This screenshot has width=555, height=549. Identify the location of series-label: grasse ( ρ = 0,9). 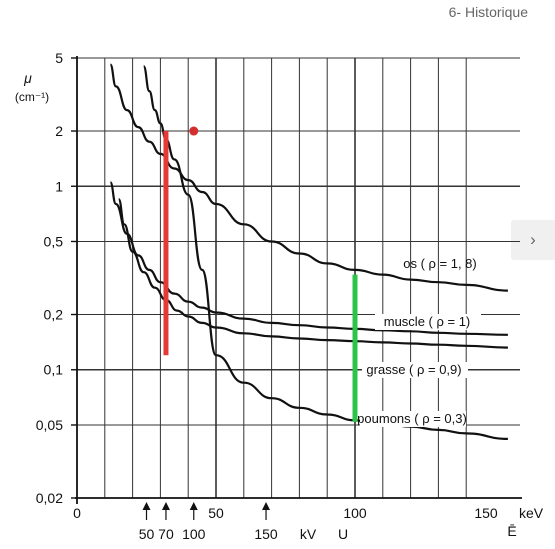
(413, 369).